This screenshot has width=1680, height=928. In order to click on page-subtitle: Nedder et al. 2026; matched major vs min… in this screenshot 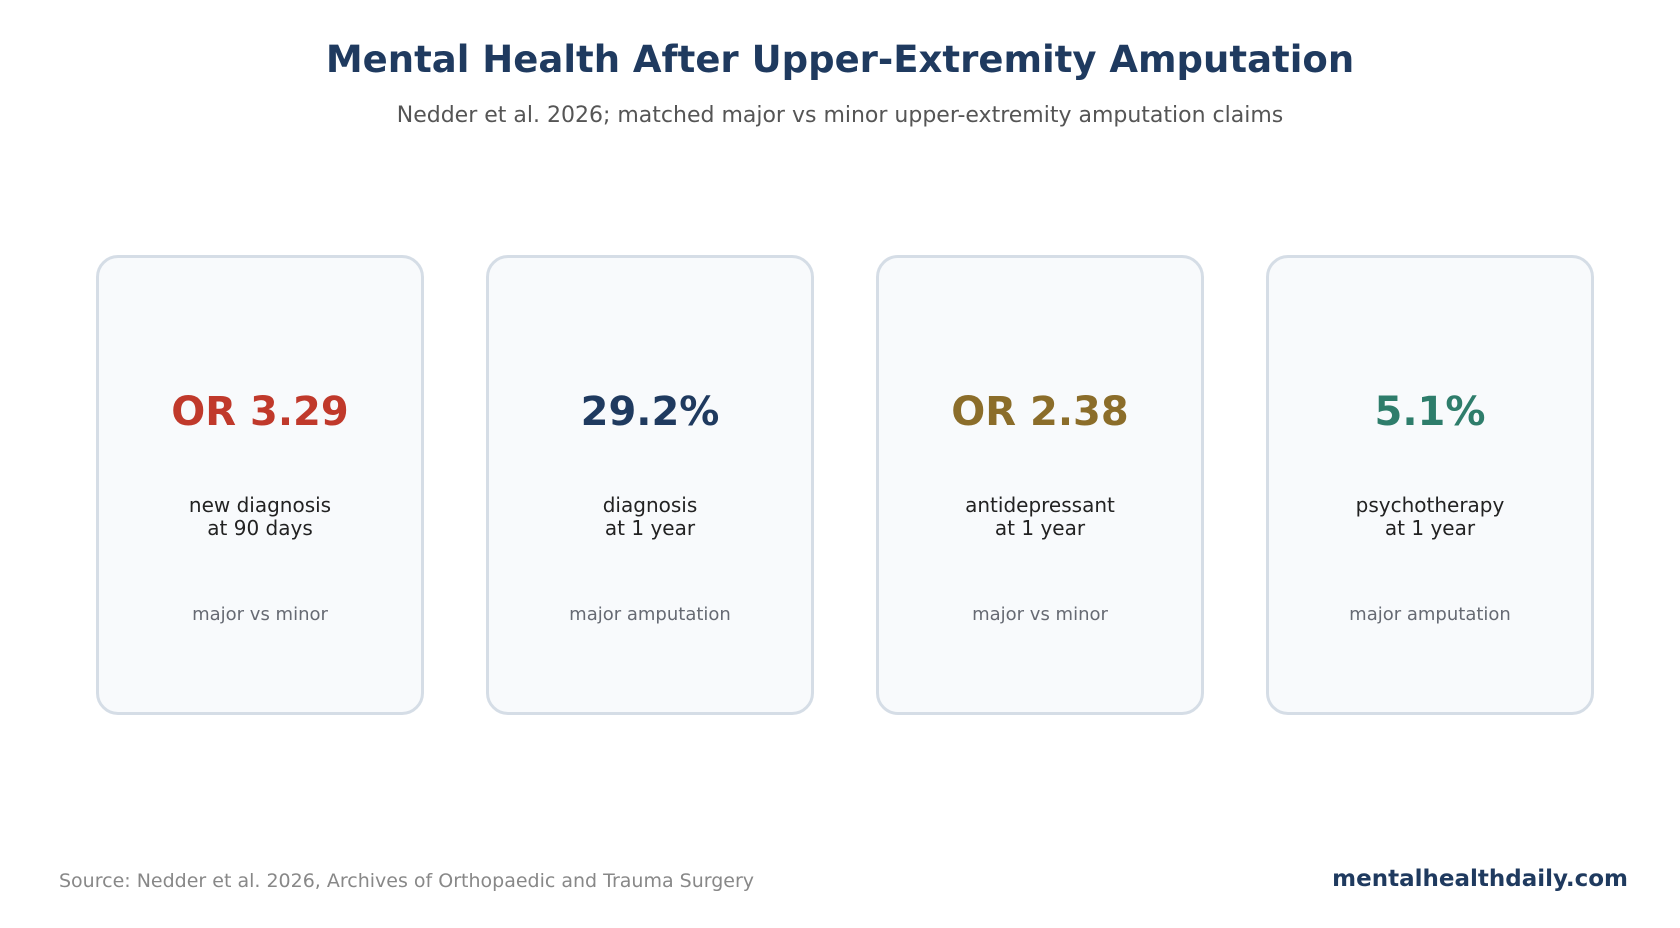, I will do `click(840, 115)`.